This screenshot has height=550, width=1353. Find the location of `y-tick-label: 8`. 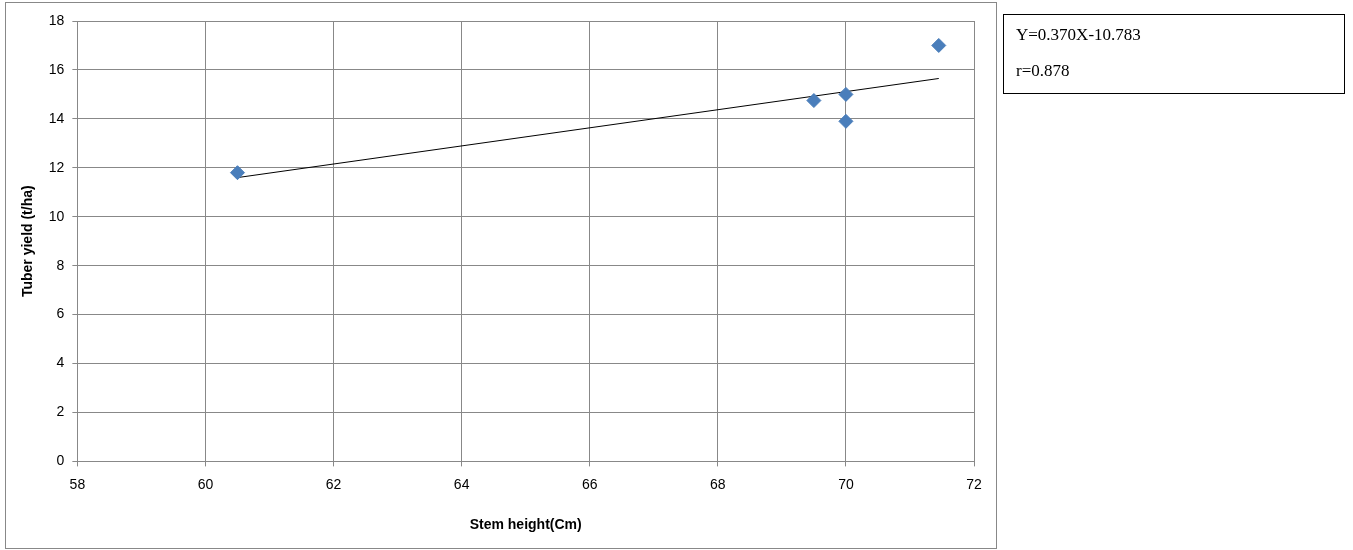

y-tick-label: 8 is located at coordinates (60, 264).